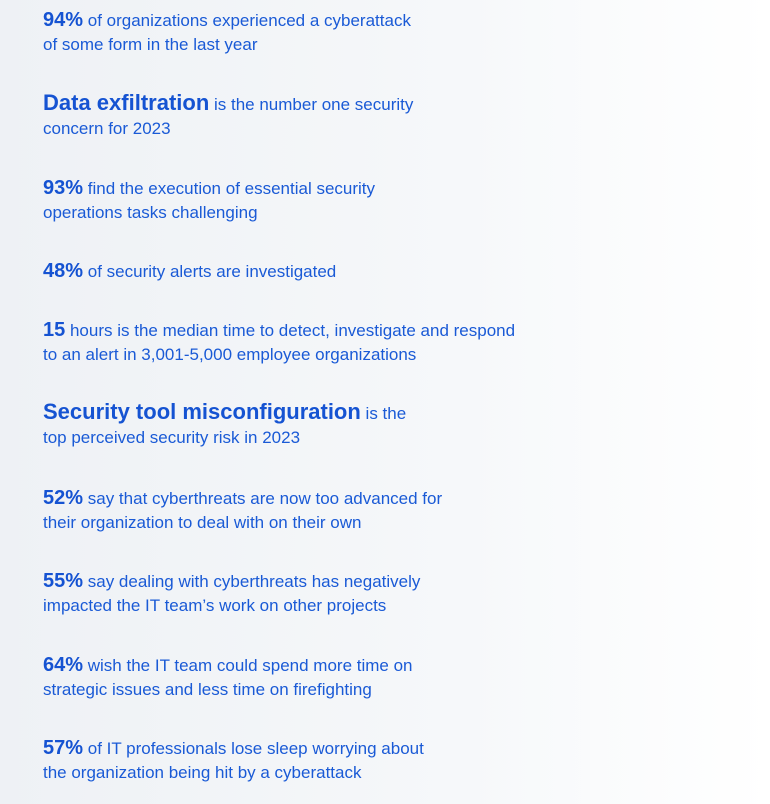 The image size is (770, 804). Describe the element at coordinates (202, 411) in the screenshot. I see `stat-highlight: Security tool misconfiguration` at that location.